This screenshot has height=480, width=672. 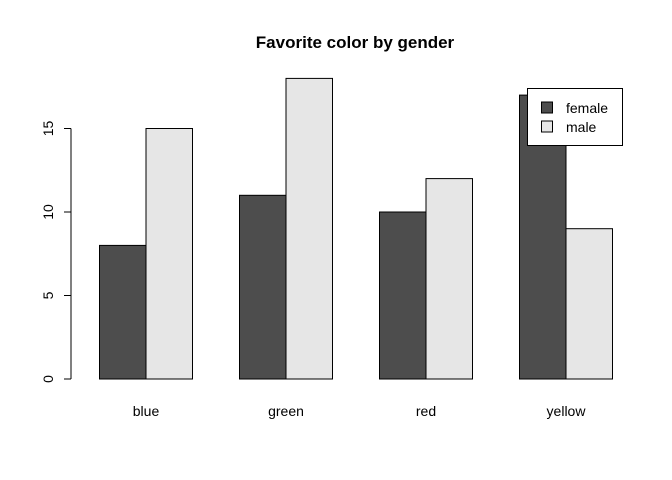 What do you see at coordinates (286, 411) in the screenshot?
I see `x-tick-label: green` at bounding box center [286, 411].